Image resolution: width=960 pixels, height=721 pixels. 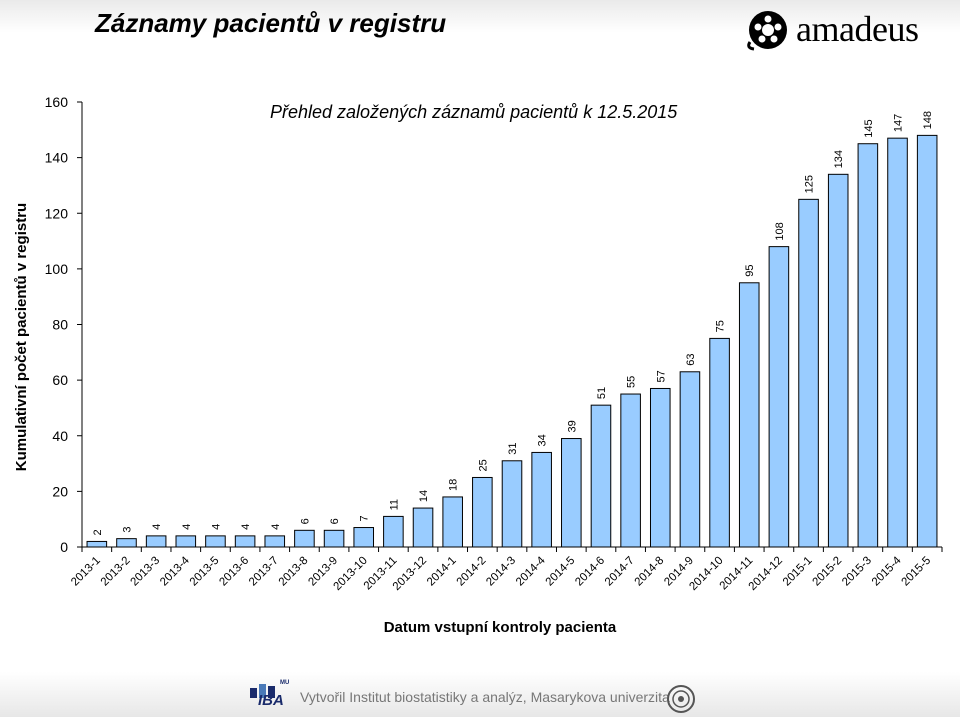 I want to click on y-tick-label: 20, so click(x=60, y=491).